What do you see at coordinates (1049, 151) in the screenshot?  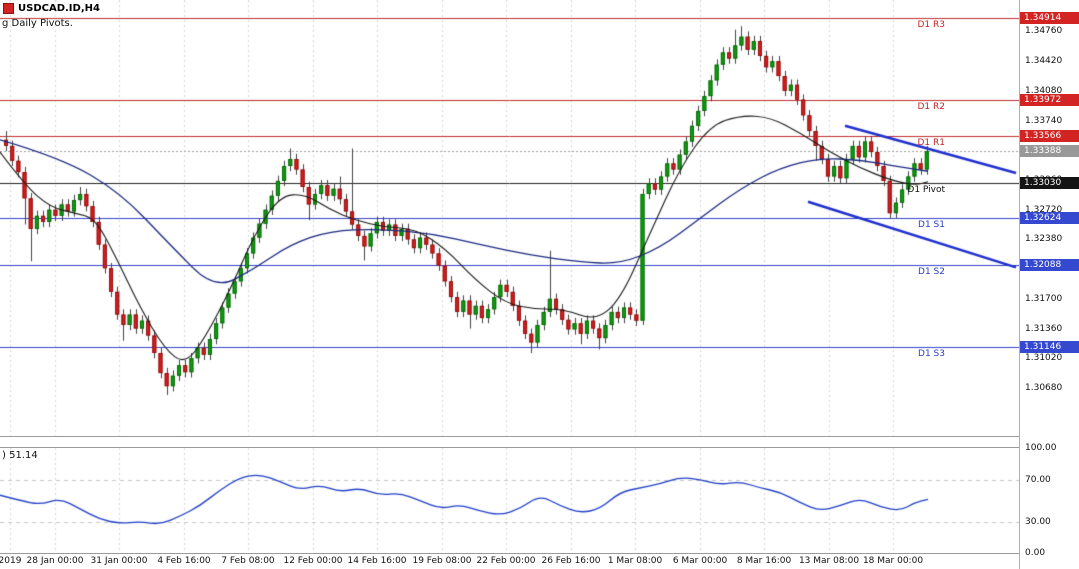 I see `price-box-current: 1.33388` at bounding box center [1049, 151].